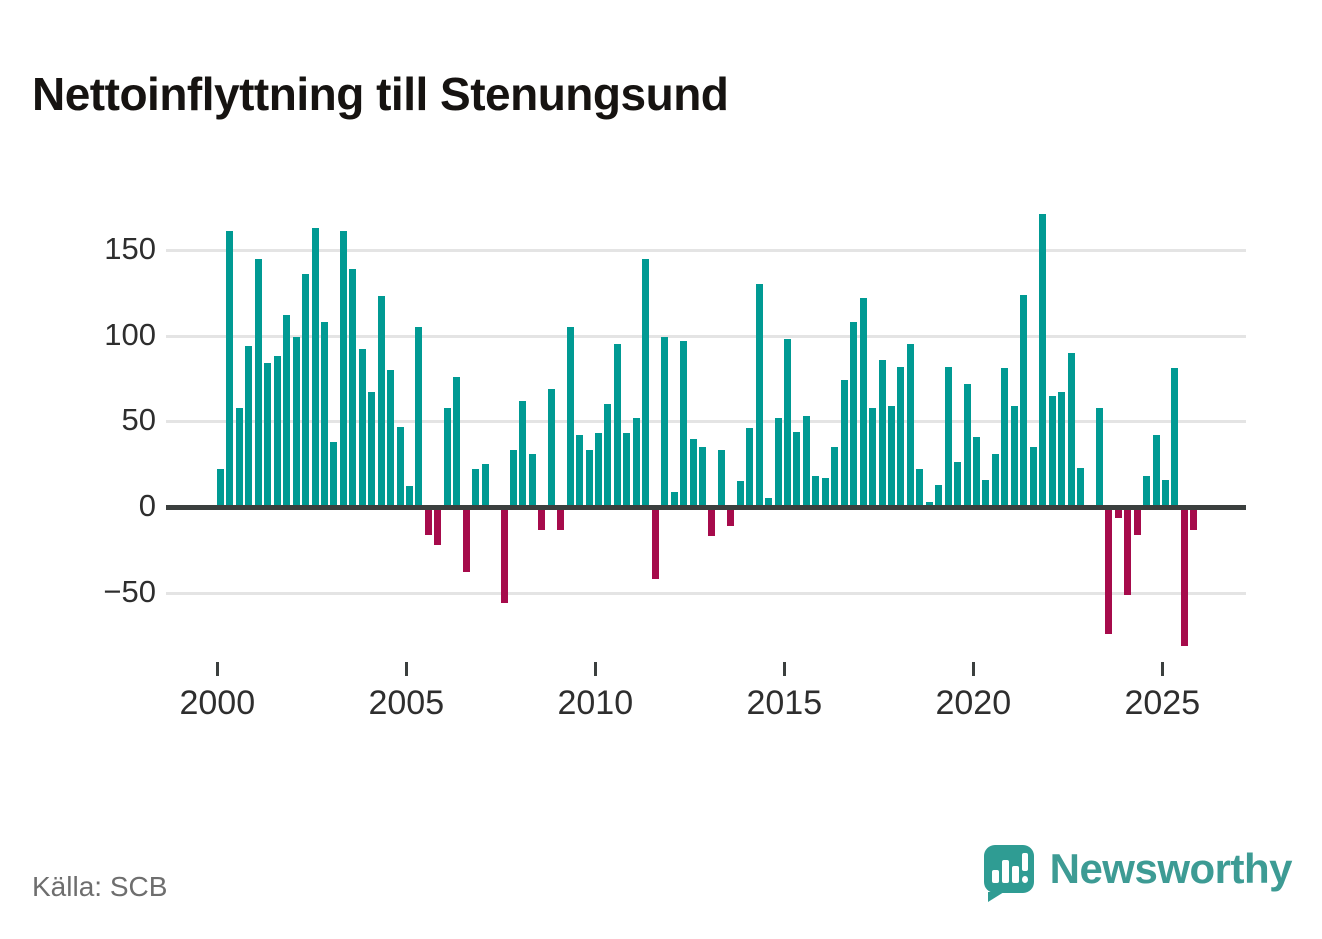 Image resolution: width=1322 pixels, height=939 pixels. What do you see at coordinates (406, 703) in the screenshot?
I see `x-tick-label-2005: 2005` at bounding box center [406, 703].